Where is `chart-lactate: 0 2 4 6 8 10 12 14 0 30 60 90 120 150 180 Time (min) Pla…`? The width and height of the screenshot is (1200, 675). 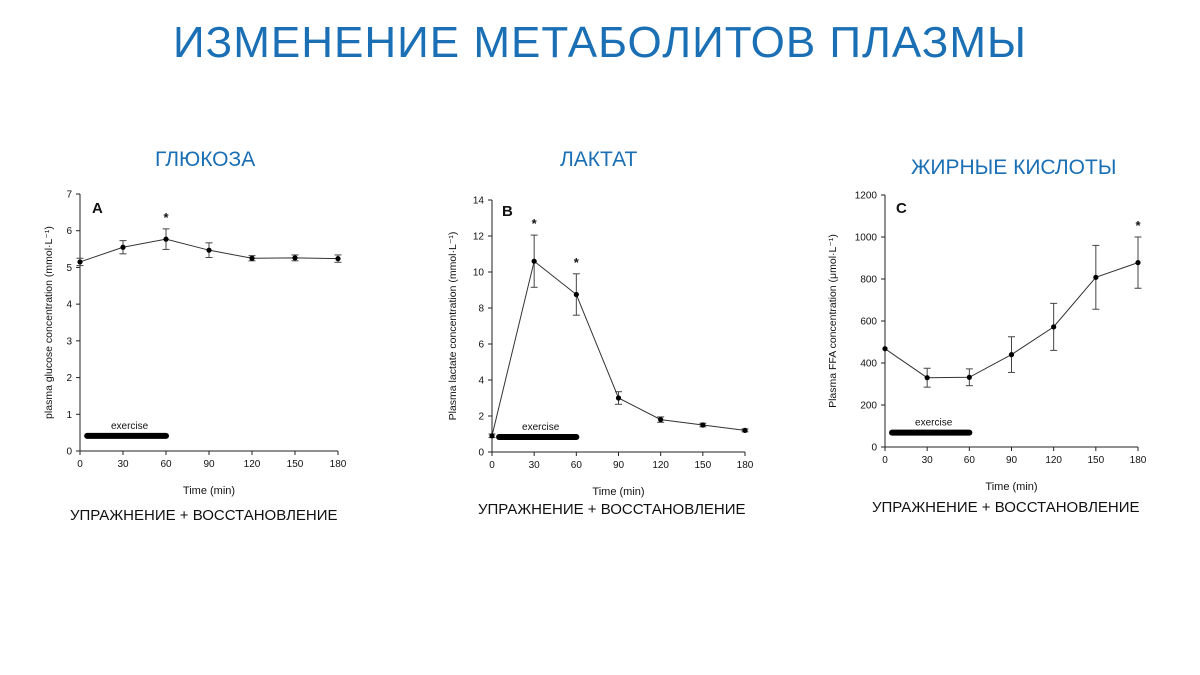
chart-lactate: 0 2 4 6 8 10 12 14 0 30 60 90 120 150 180 Time (min) Pla… is located at coordinates (600, 347).